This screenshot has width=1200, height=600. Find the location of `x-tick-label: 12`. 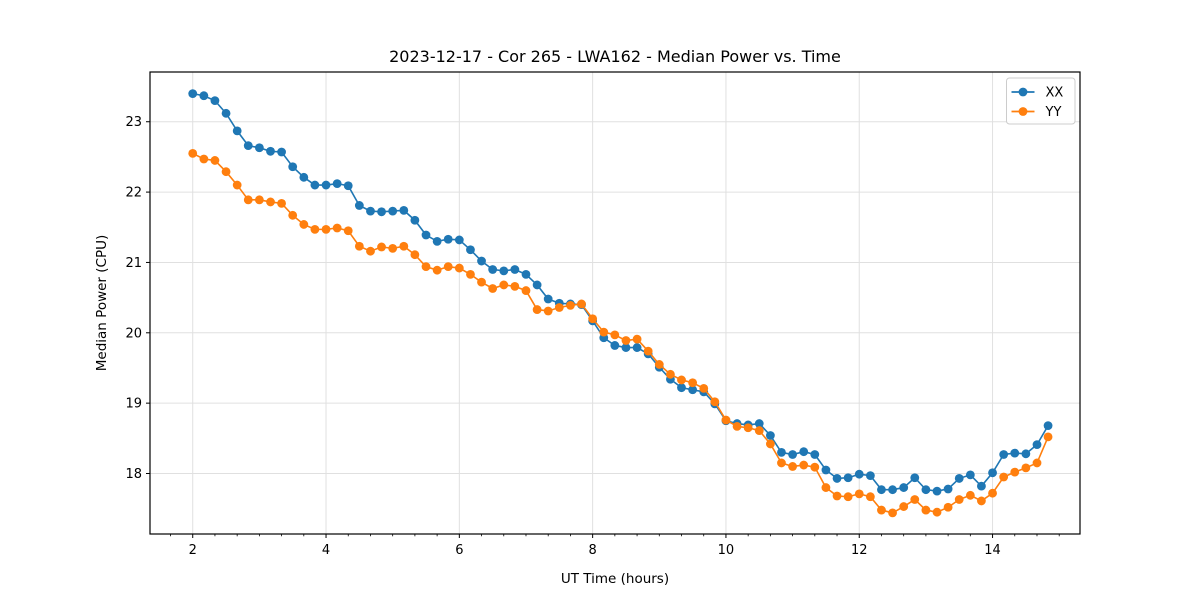

x-tick-label: 12 is located at coordinates (859, 550).